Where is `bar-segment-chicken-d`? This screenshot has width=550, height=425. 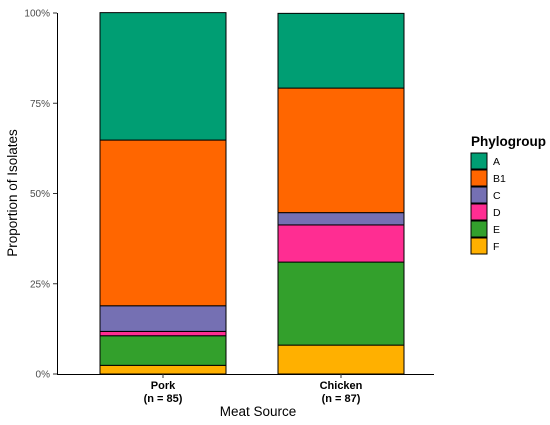
bar-segment-chicken-d is located at coordinates (341, 243).